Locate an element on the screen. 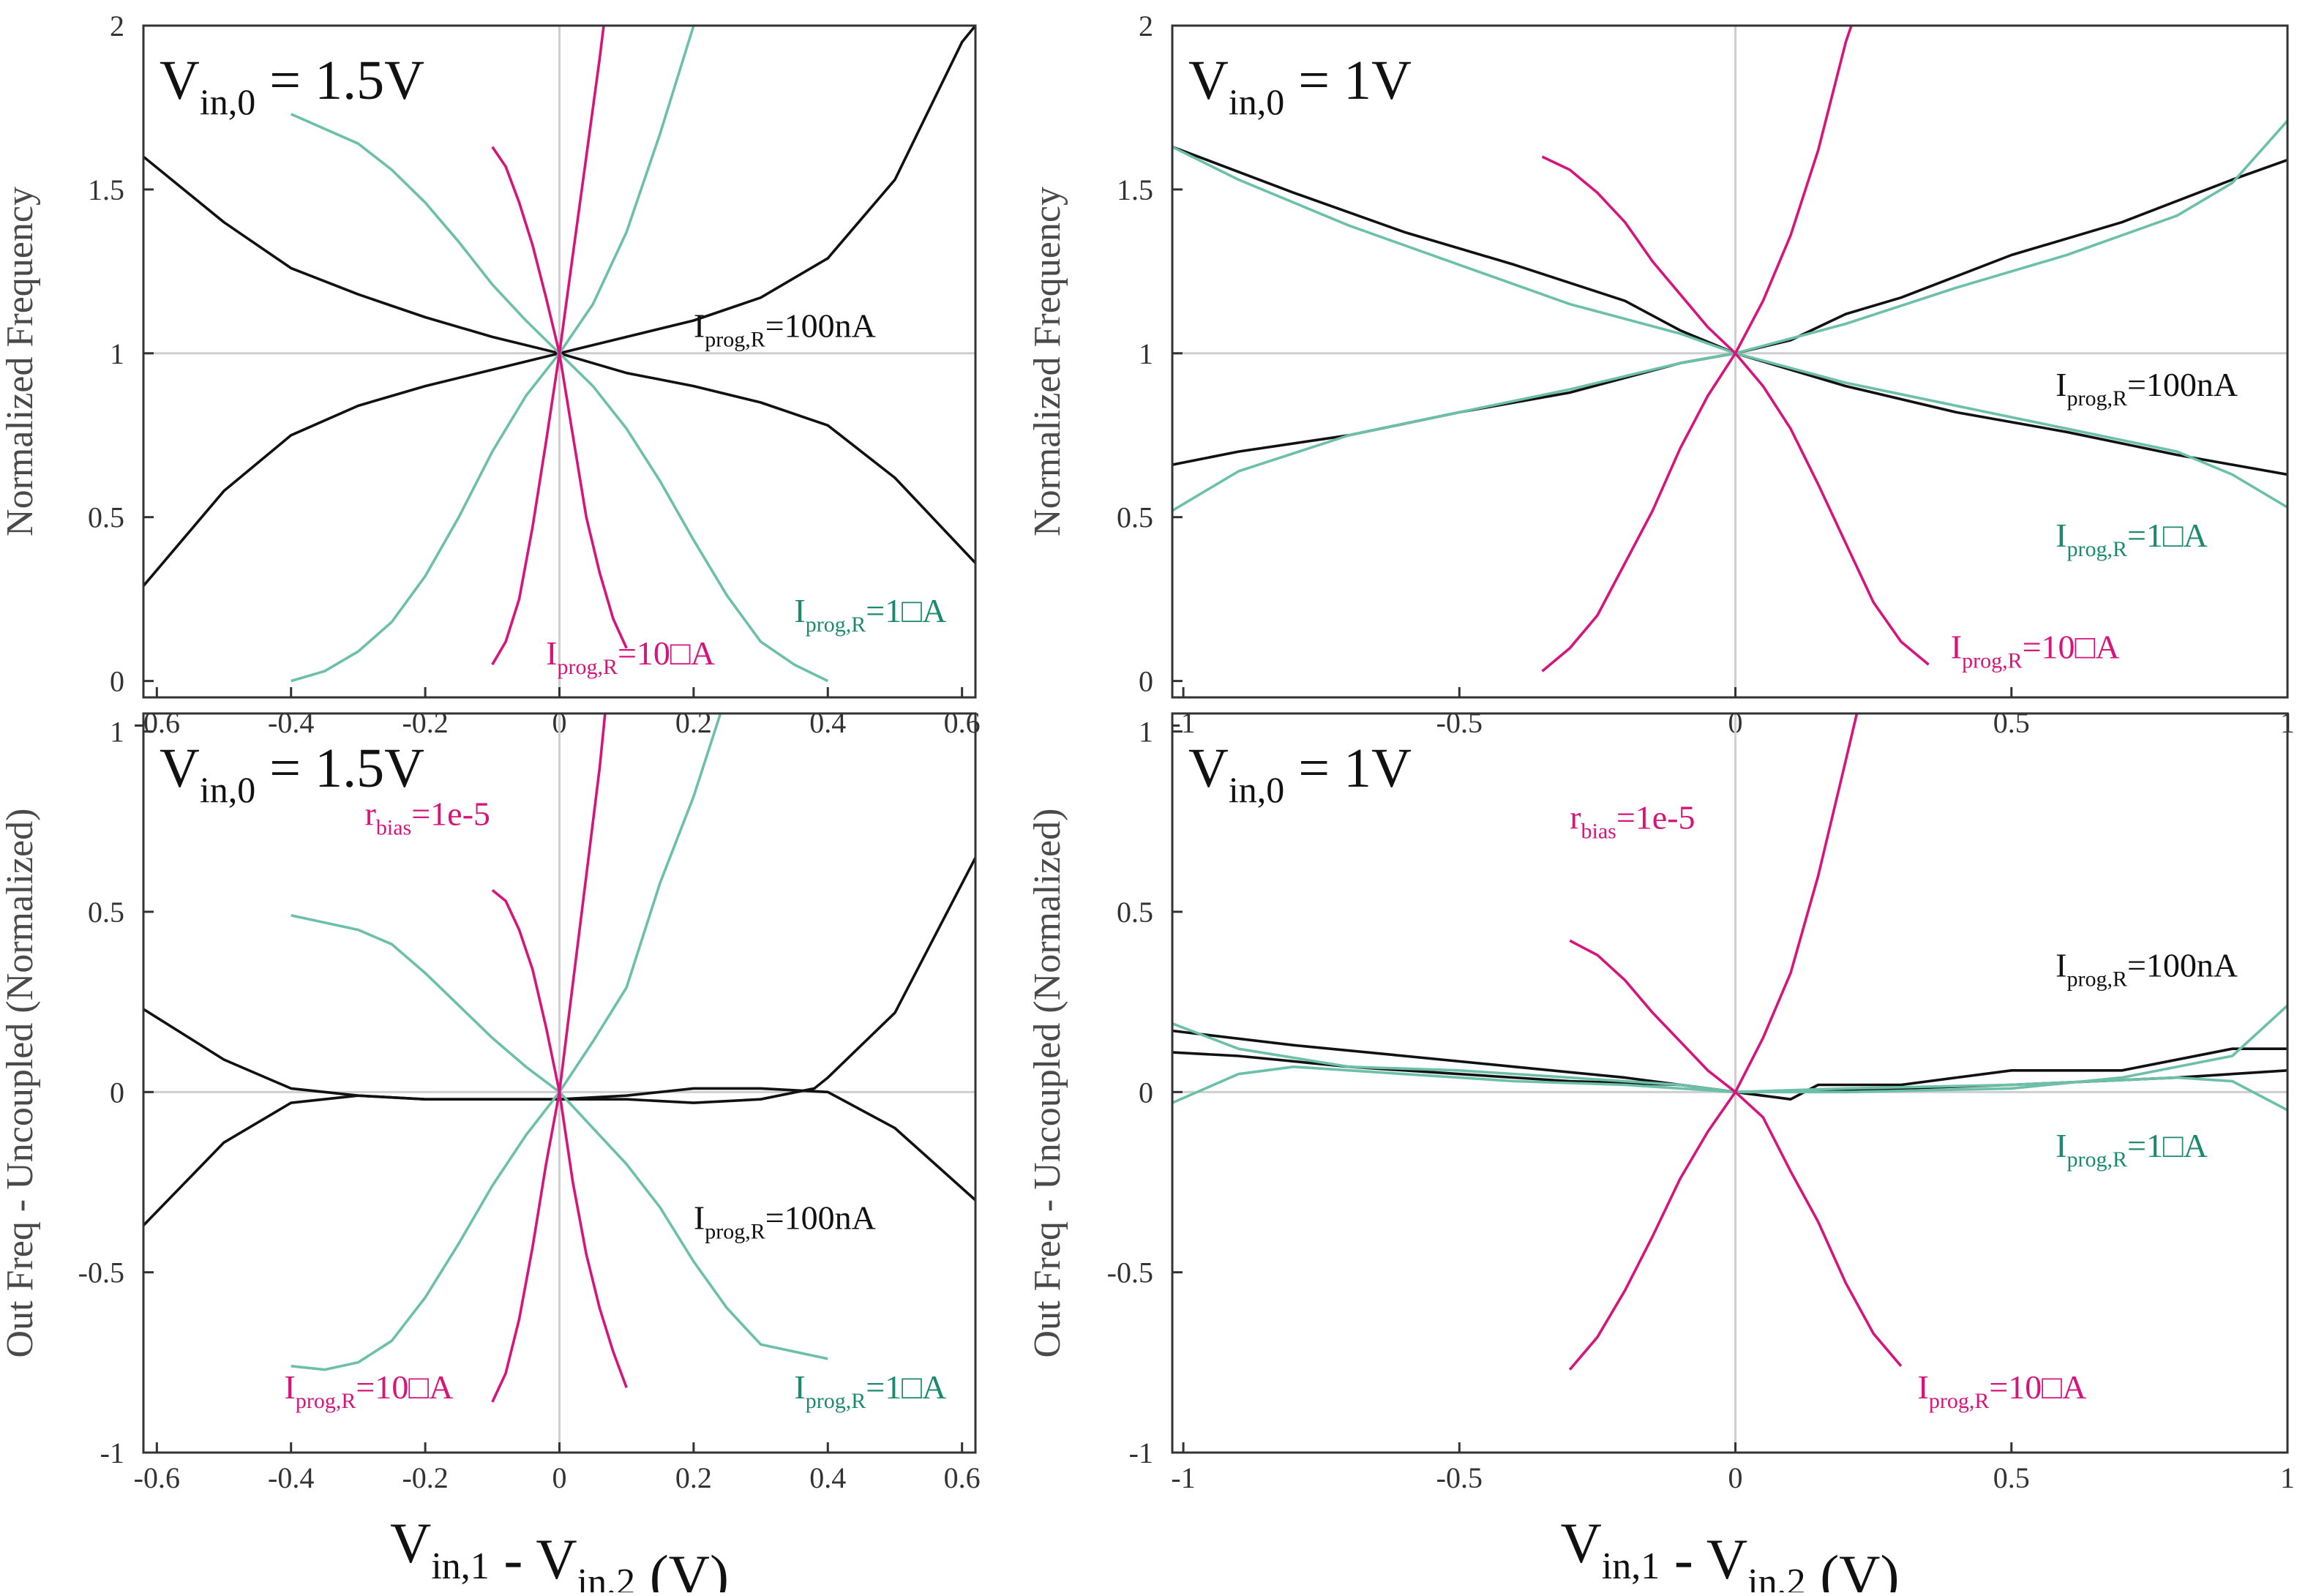 Image resolution: width=2297 pixels, height=1596 pixels. y-tick-label: 2 is located at coordinates (117, 26).